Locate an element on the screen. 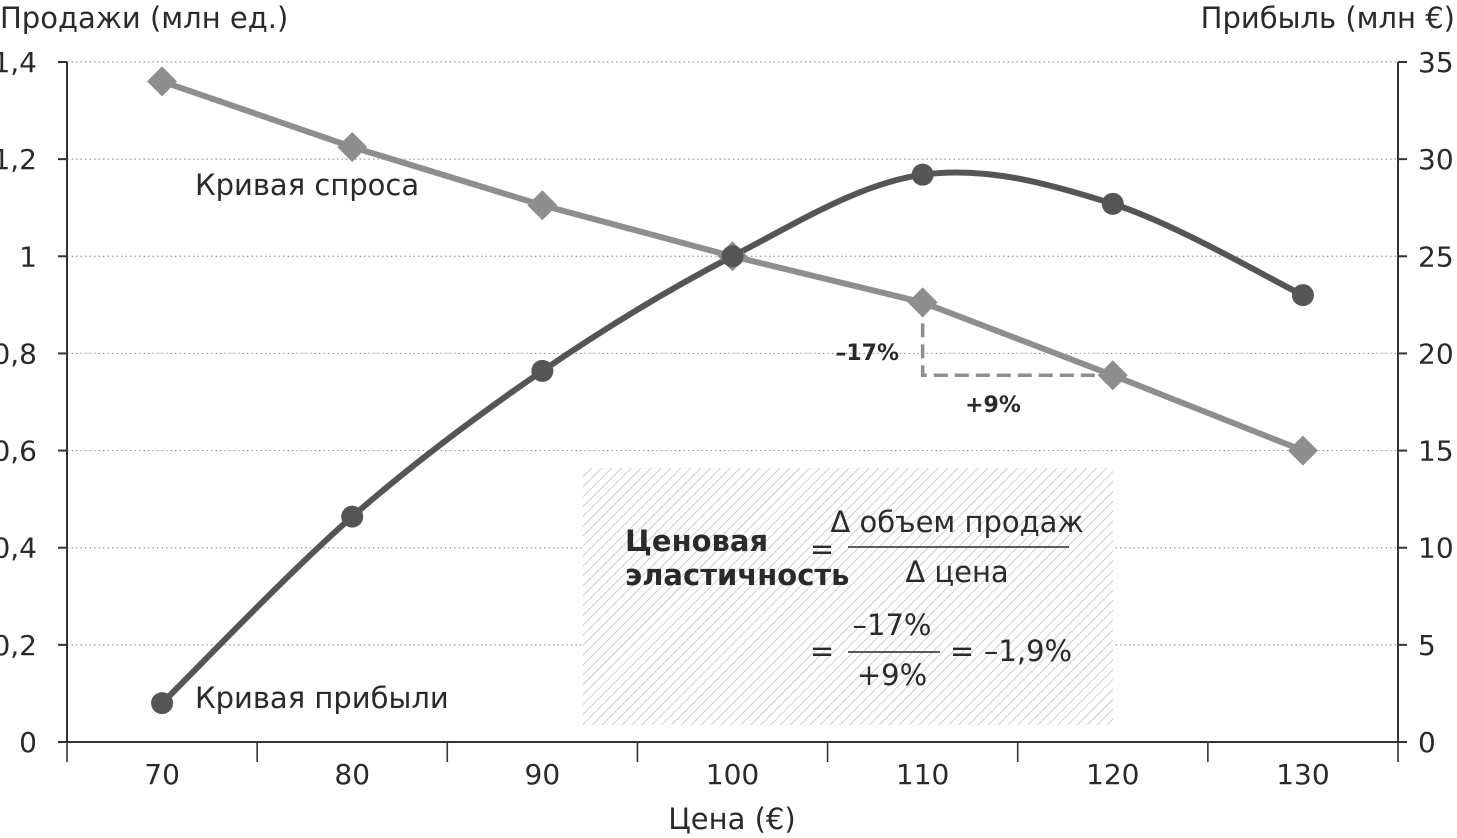 This screenshot has height=838, width=1457. x-tick-labels: 70 80 90 100 110 120 130 is located at coordinates (736, 774).